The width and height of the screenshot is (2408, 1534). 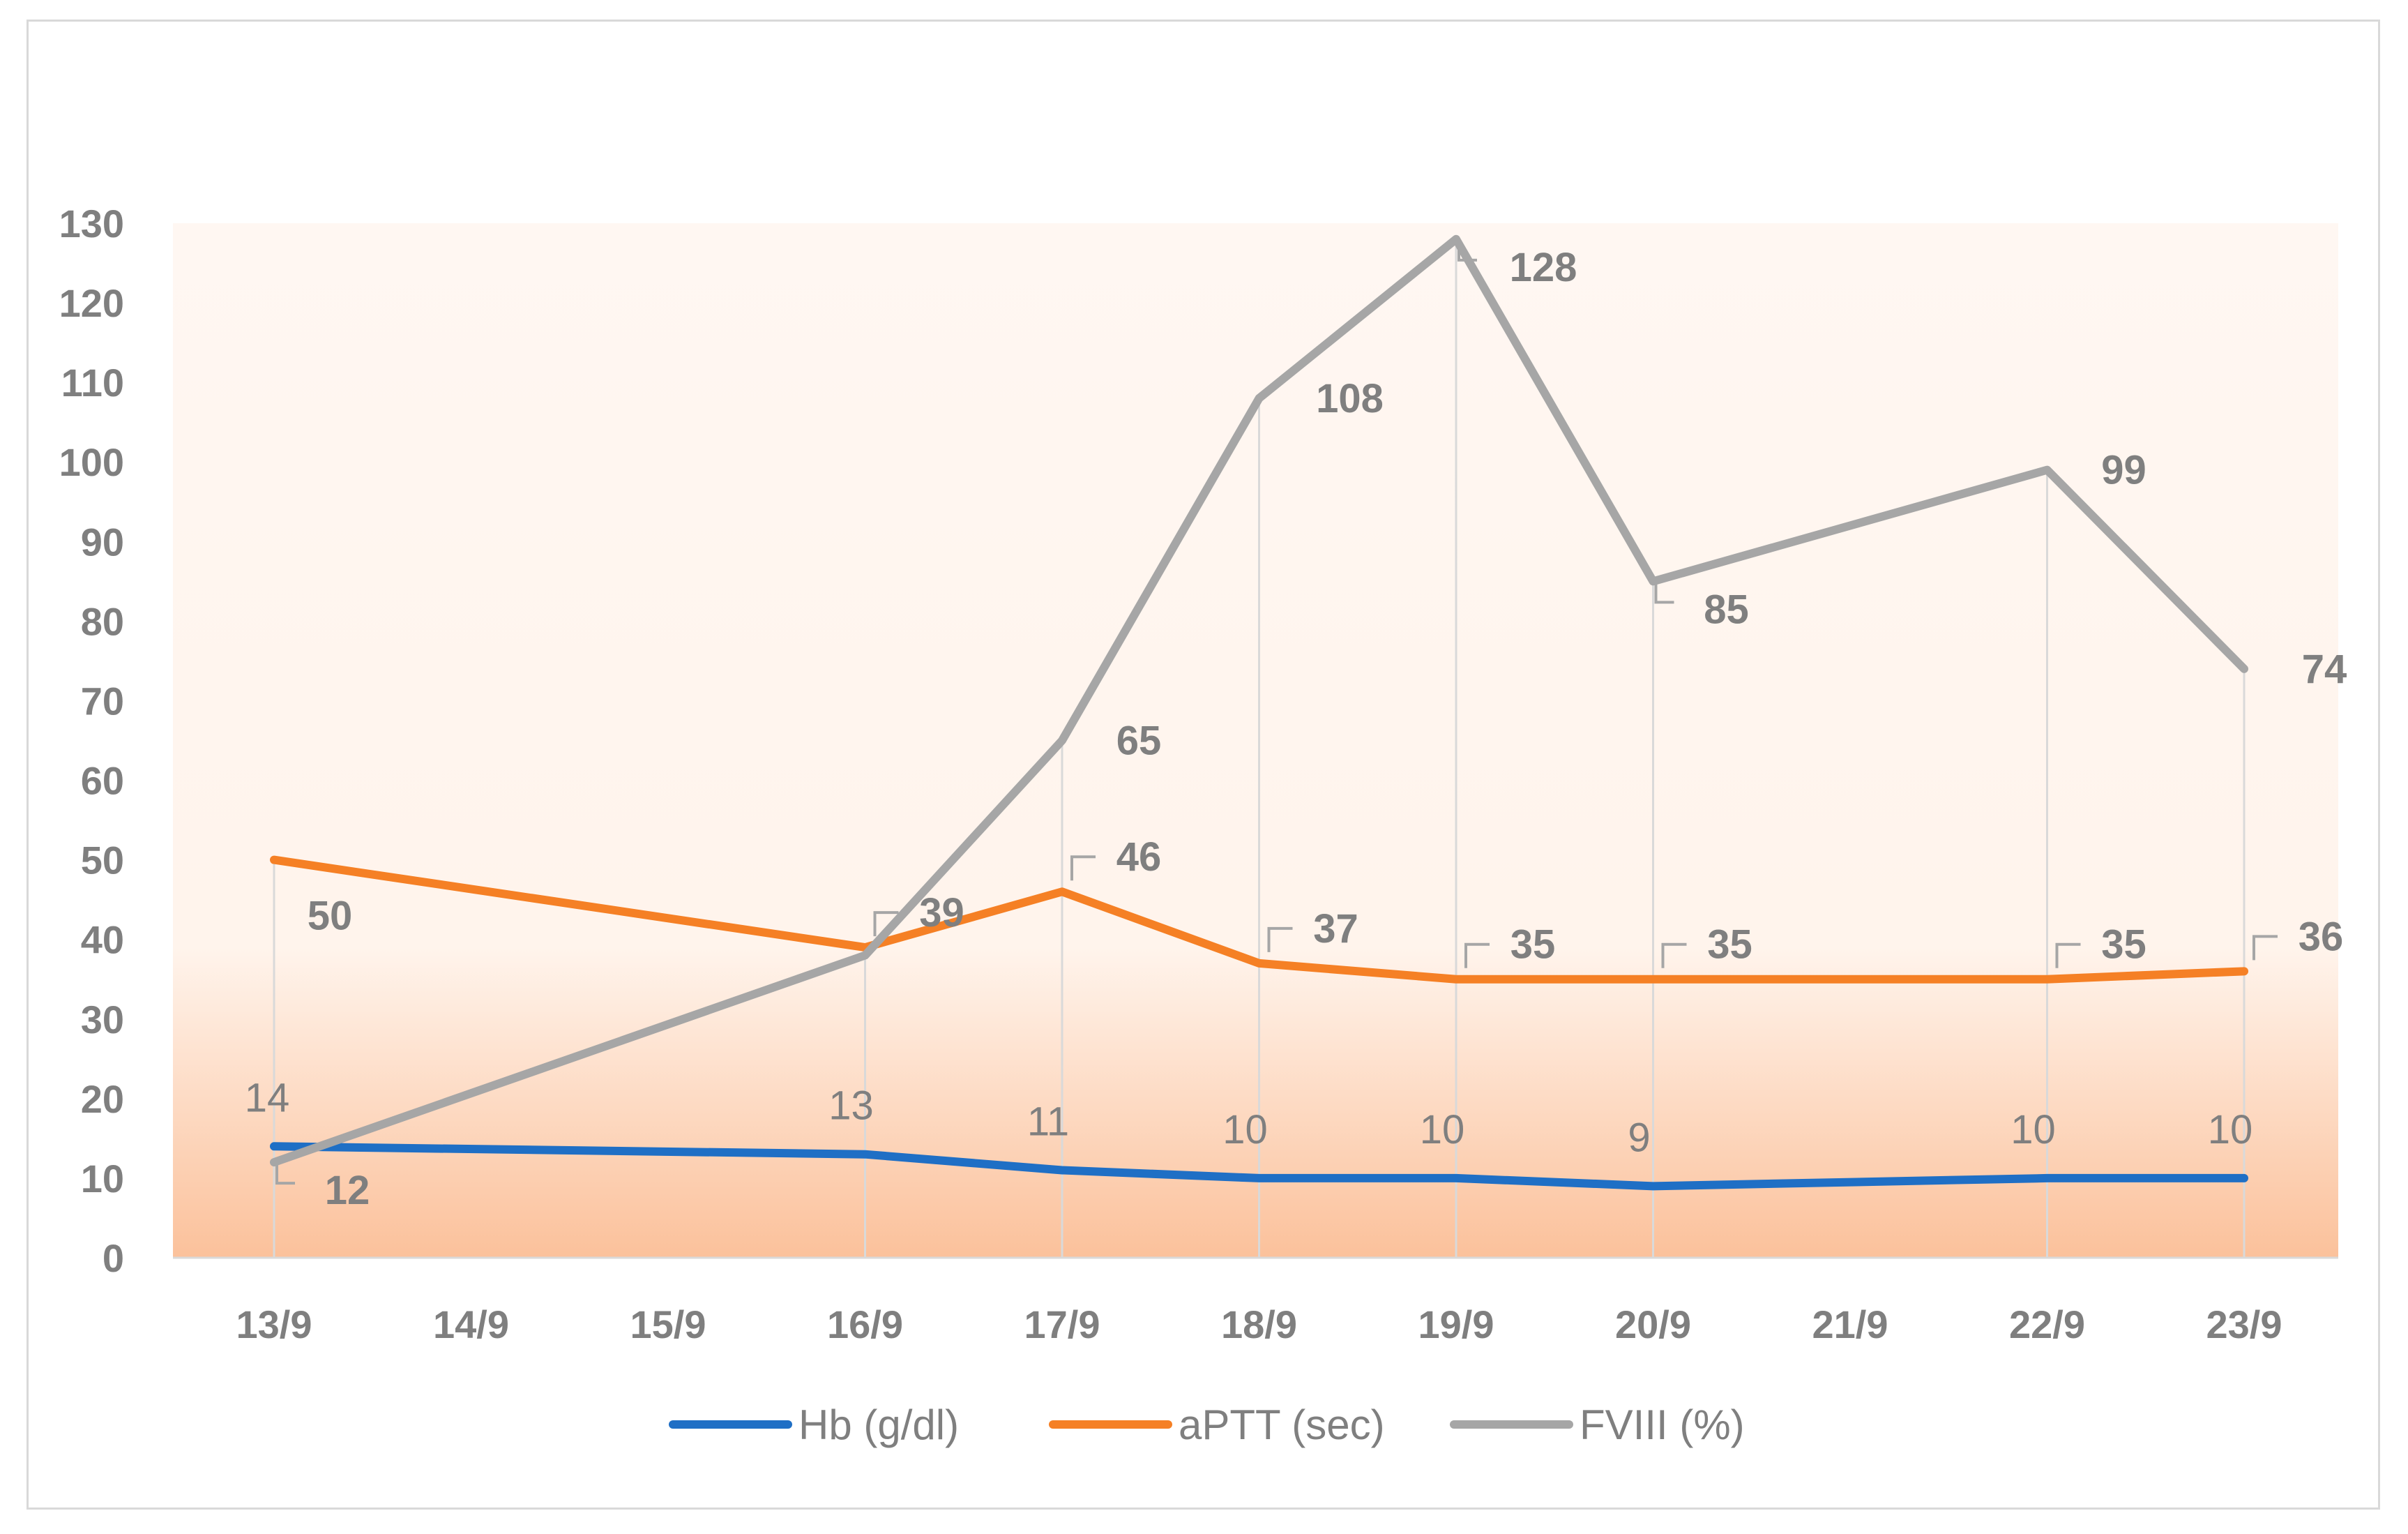 I want to click on hb-data-label: 11, so click(x=1048, y=1122).